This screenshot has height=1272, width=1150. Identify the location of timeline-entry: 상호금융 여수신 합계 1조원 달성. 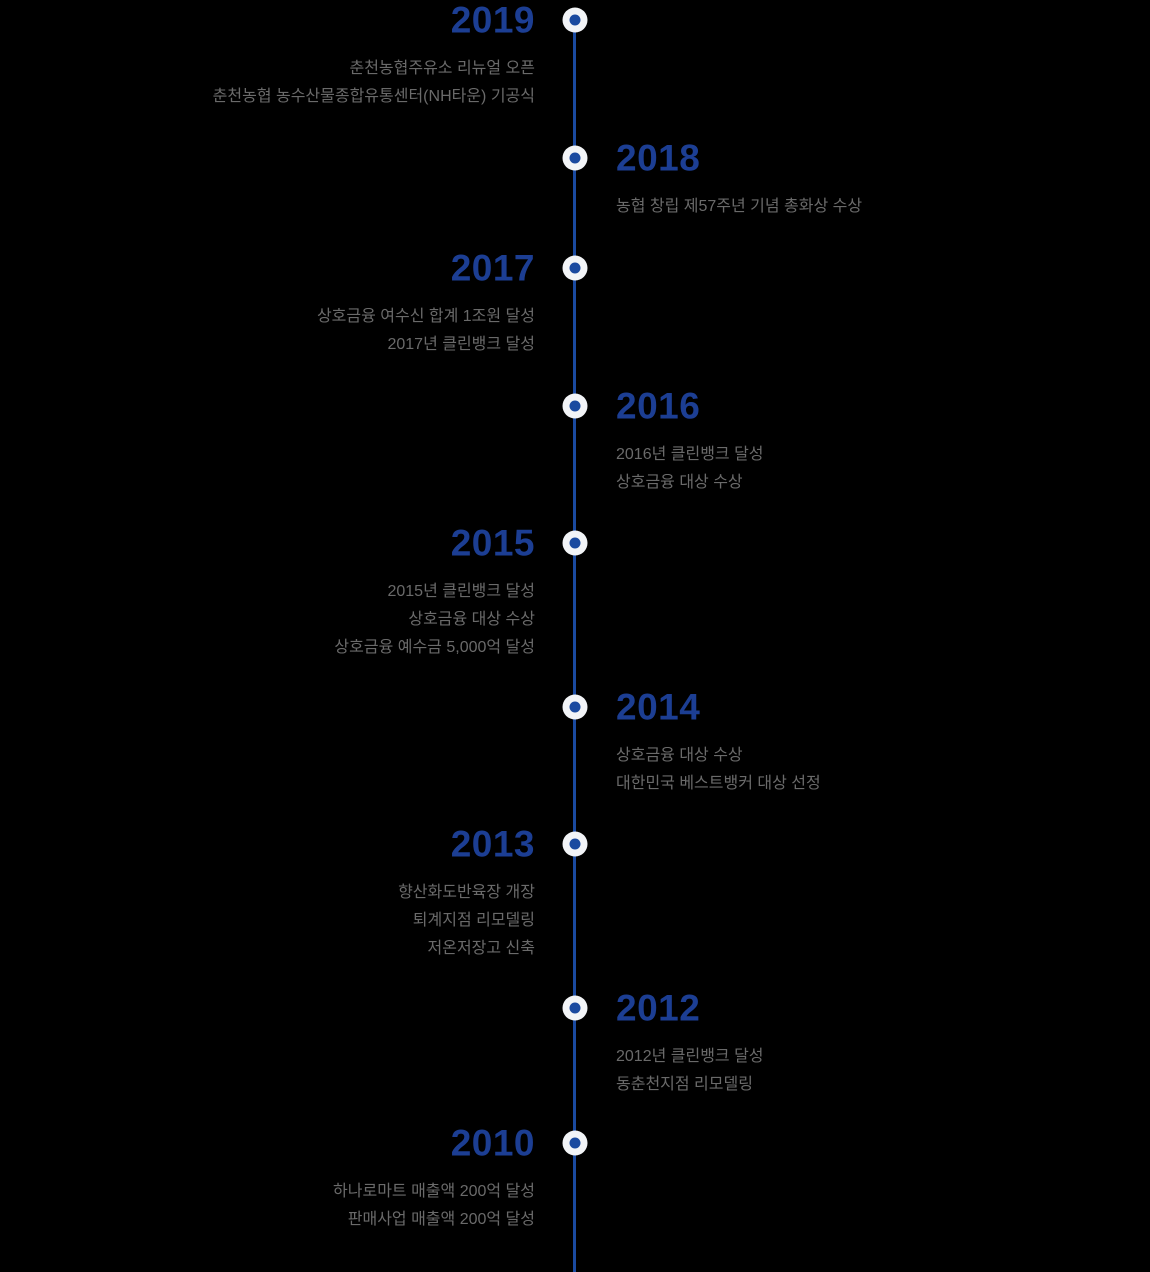
(425, 316).